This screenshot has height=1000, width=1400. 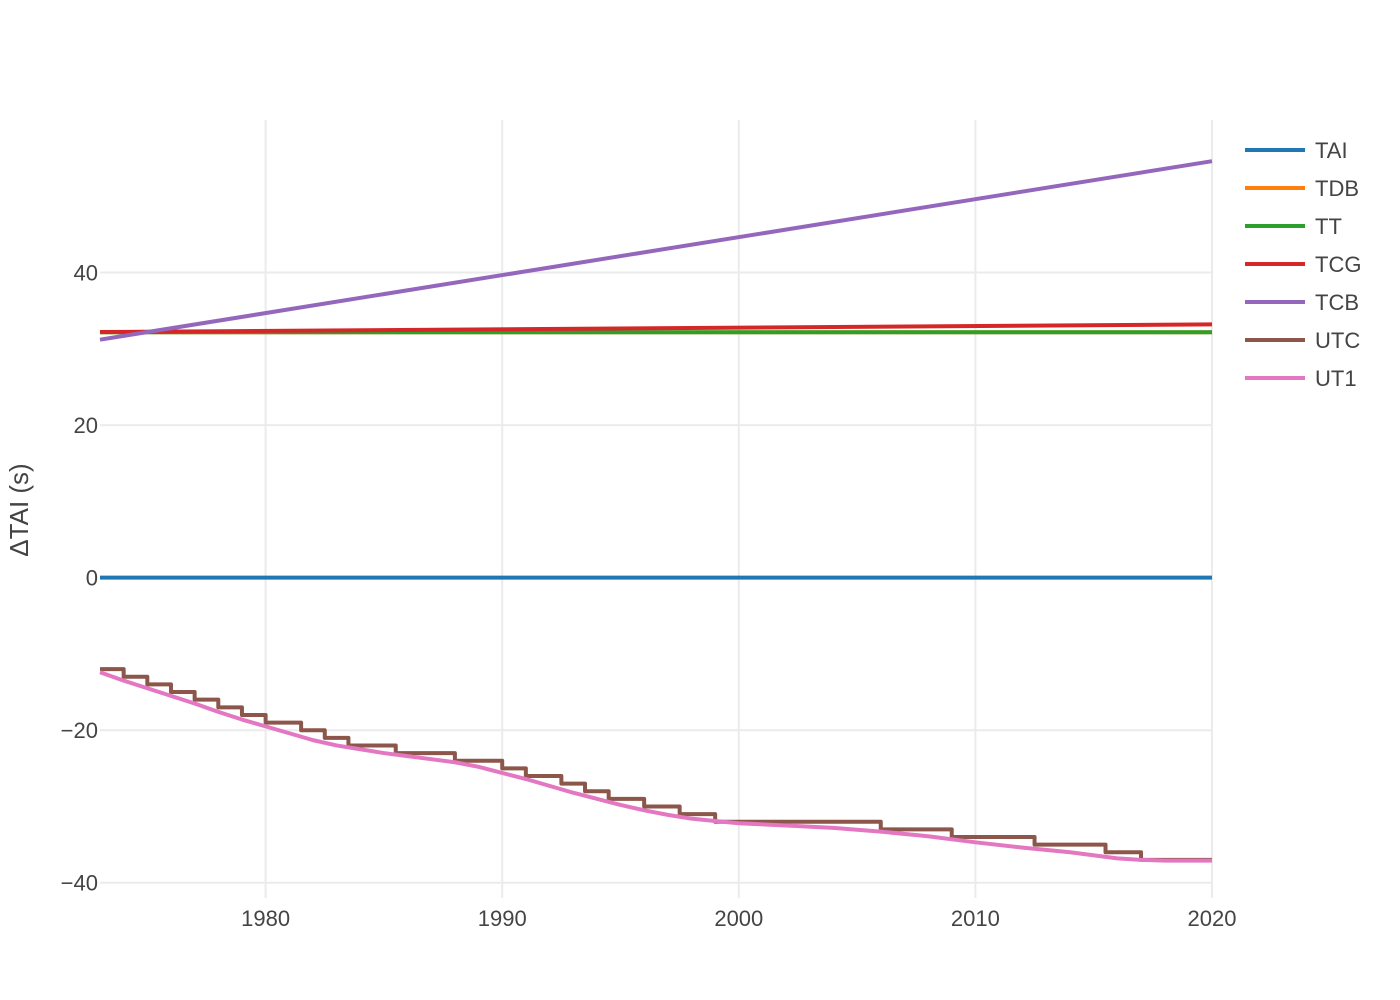 What do you see at coordinates (1337, 340) in the screenshot?
I see `legend-label: UTC` at bounding box center [1337, 340].